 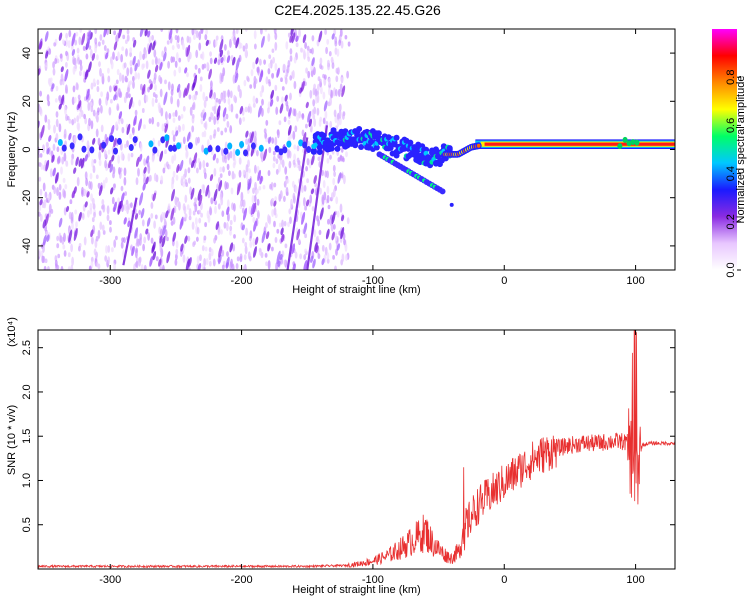 I want to click on x-tick-label: -300, so click(x=110, y=580).